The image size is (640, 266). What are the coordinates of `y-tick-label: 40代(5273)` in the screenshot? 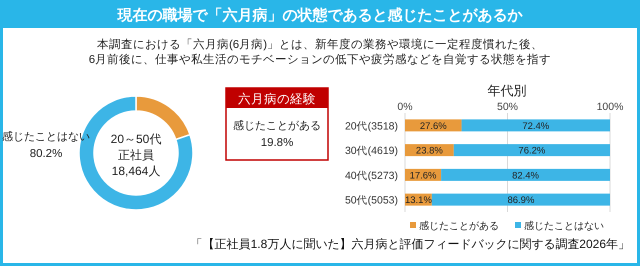 It's located at (371, 176).